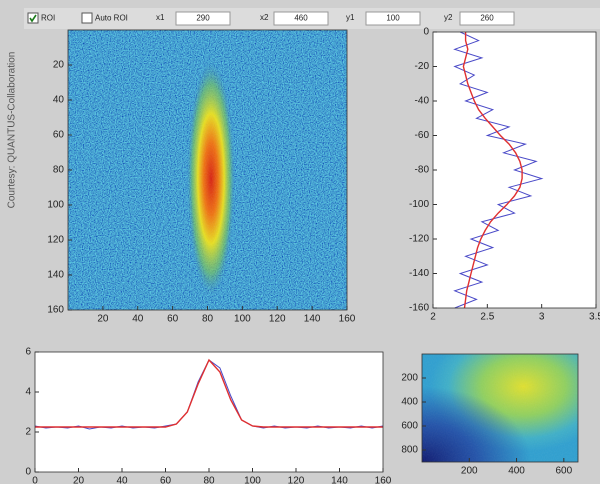 Image resolution: width=600 pixels, height=484 pixels. What do you see at coordinates (469, 471) in the screenshot?
I see `x-tick-label: 200` at bounding box center [469, 471].